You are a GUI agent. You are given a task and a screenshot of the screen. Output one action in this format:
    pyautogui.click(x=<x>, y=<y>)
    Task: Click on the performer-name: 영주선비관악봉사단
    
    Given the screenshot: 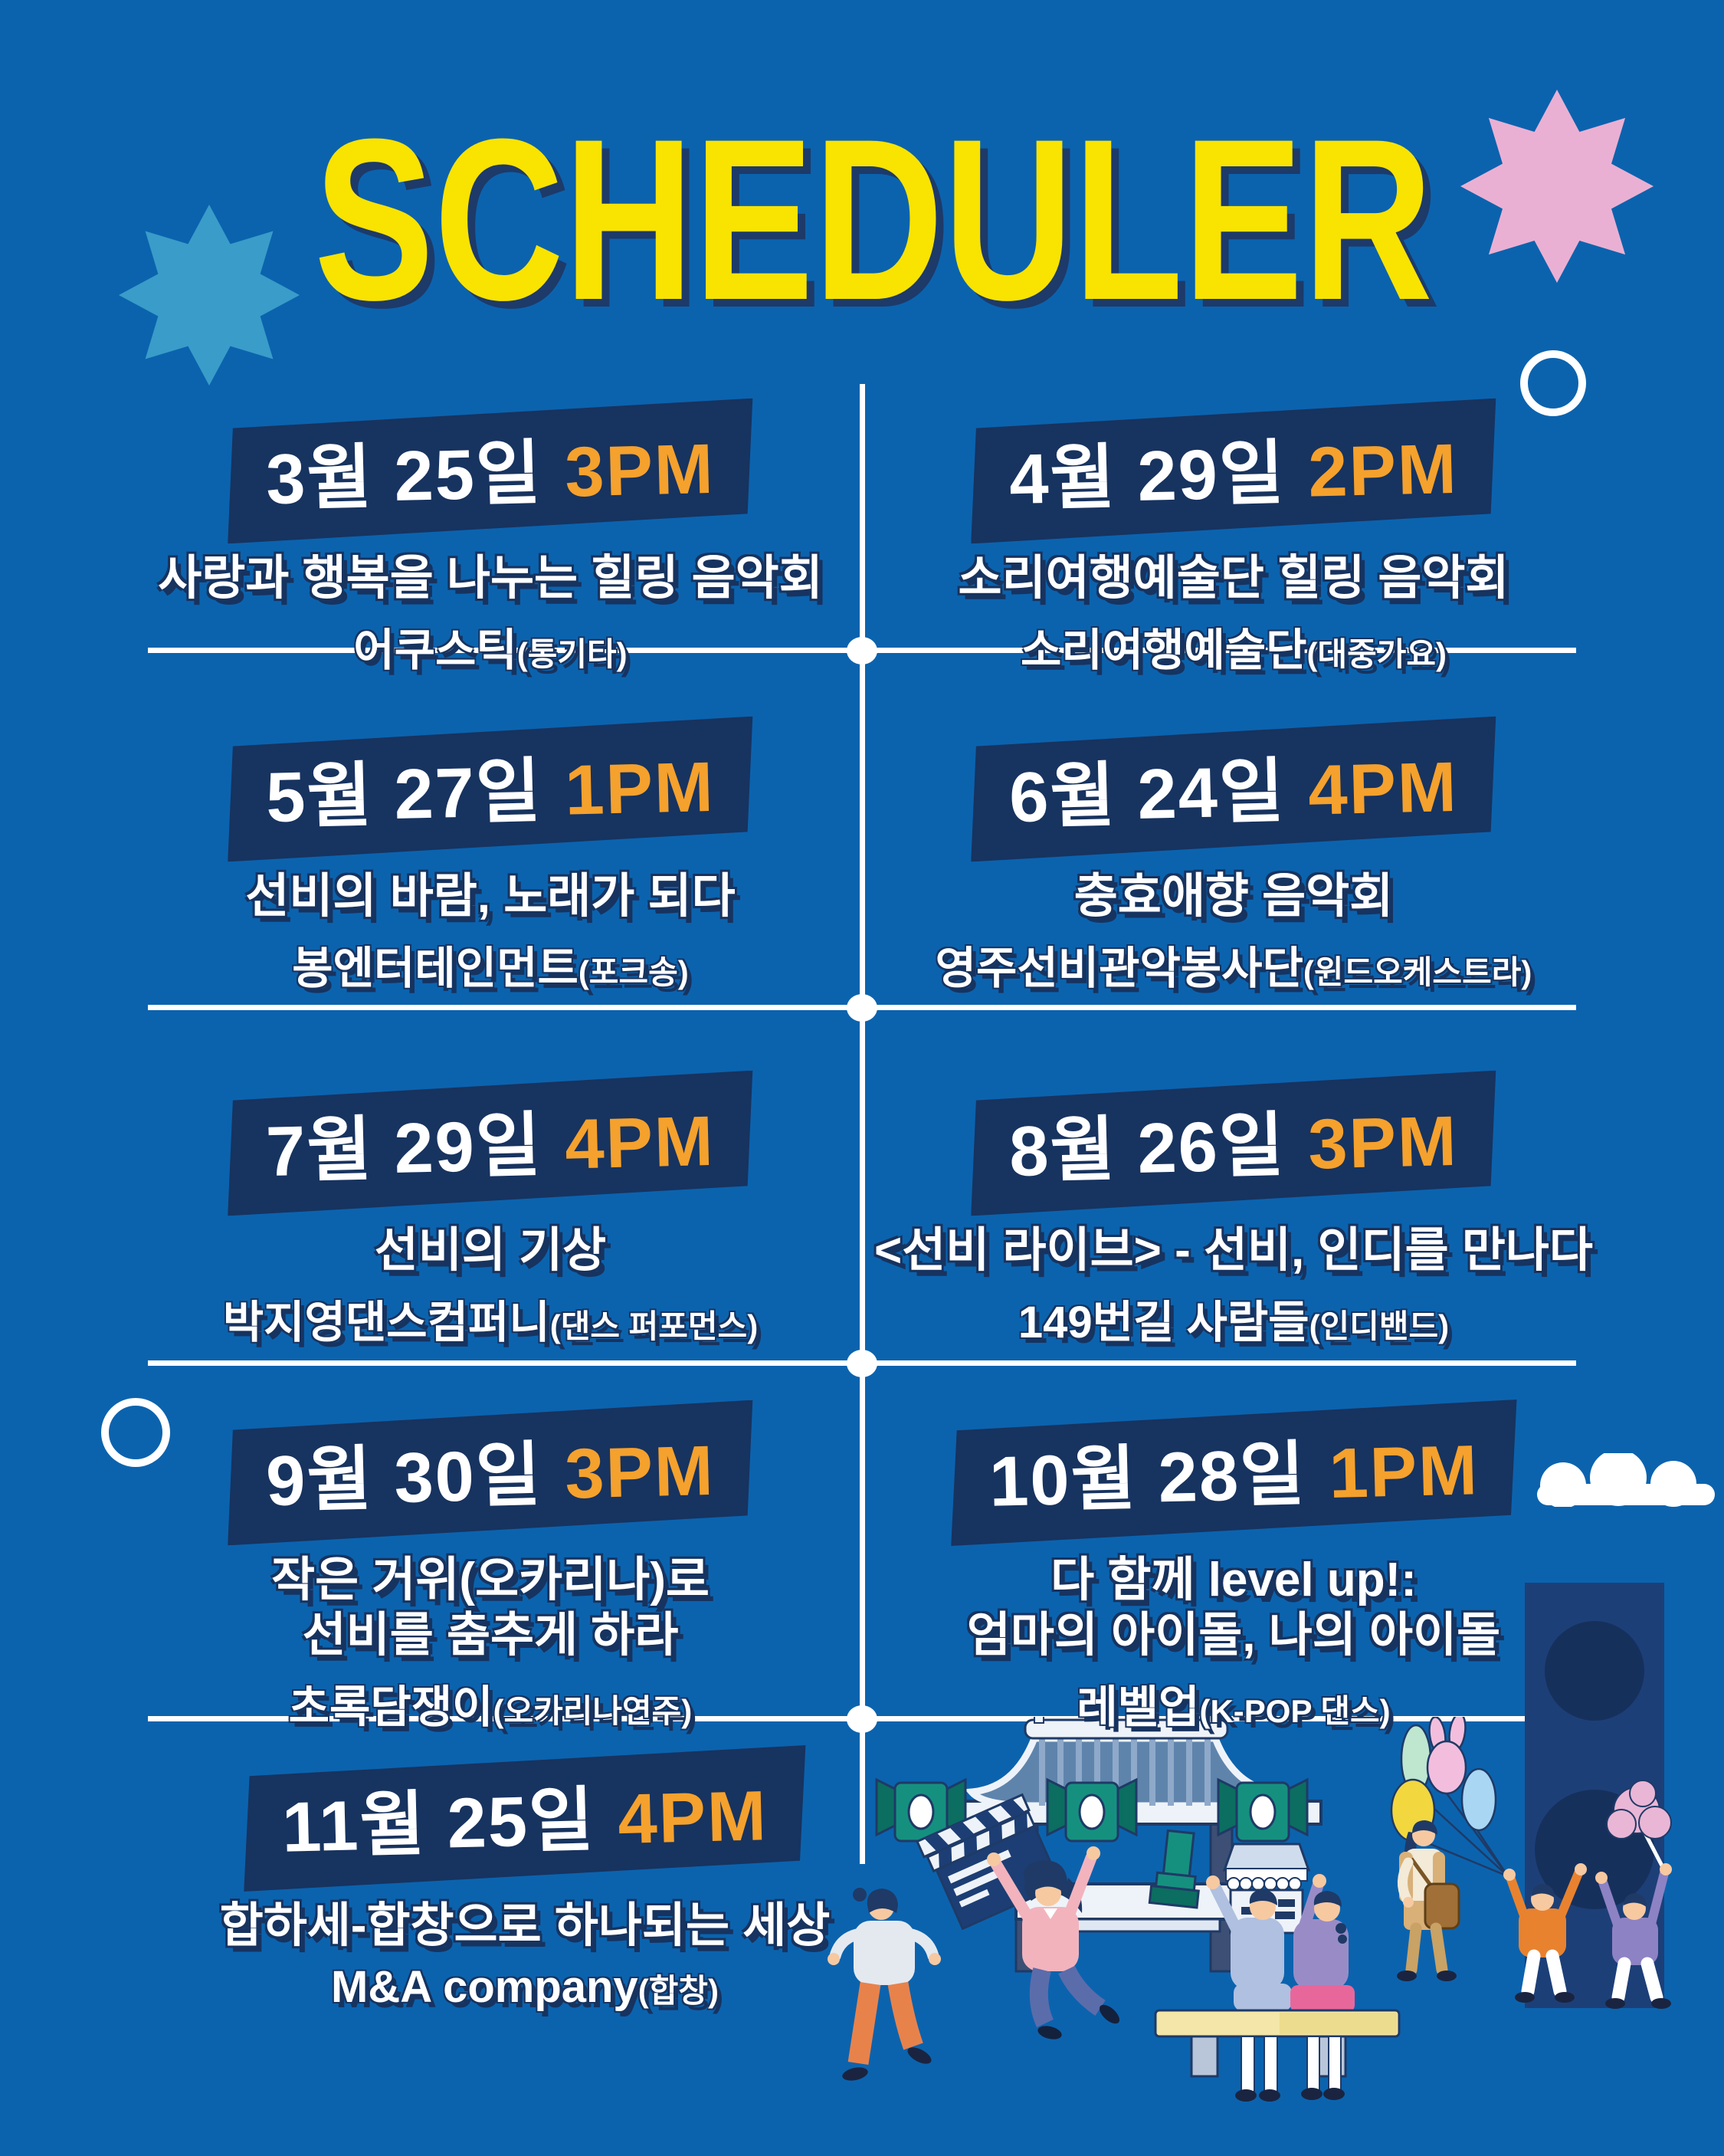 What is the action you would take?
    pyautogui.click(x=1119, y=968)
    